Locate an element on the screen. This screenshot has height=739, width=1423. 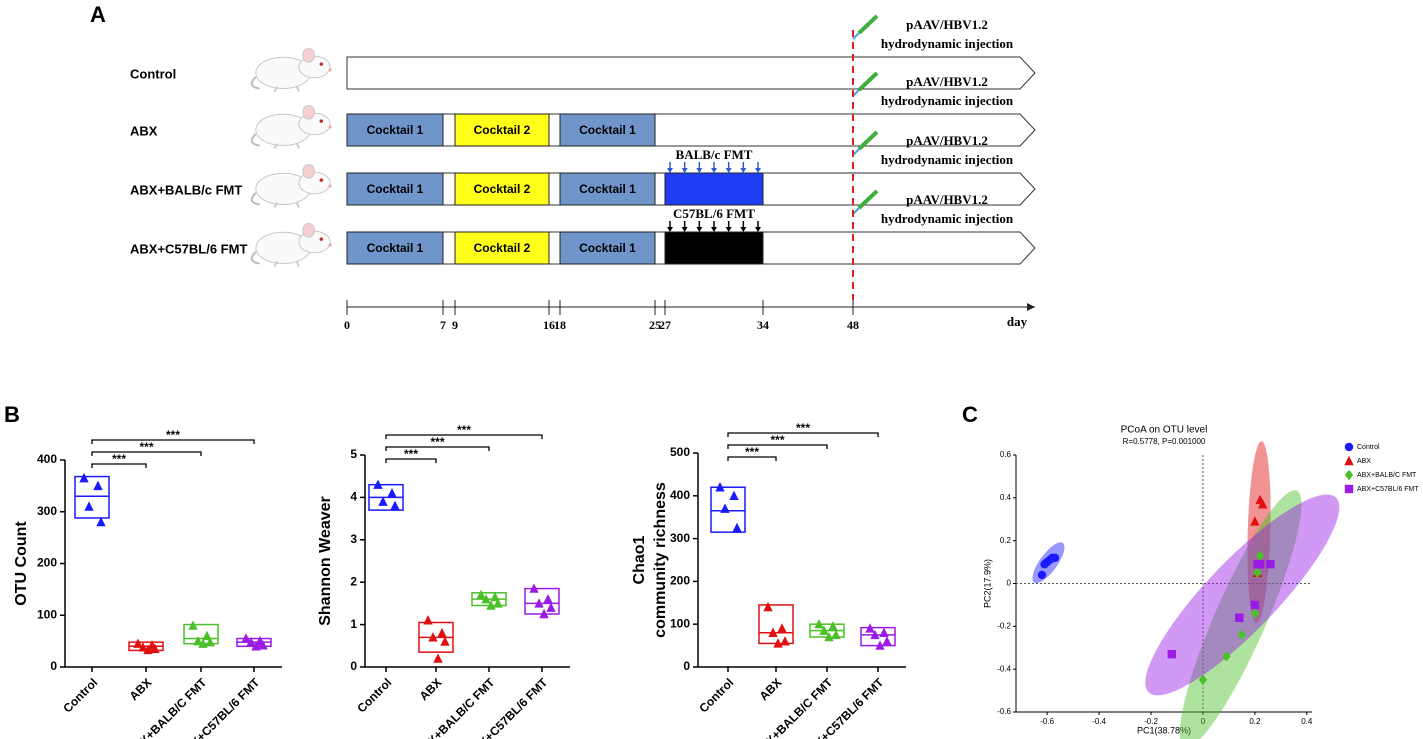
y-tick-label: 300 is located at coordinates (47, 511).